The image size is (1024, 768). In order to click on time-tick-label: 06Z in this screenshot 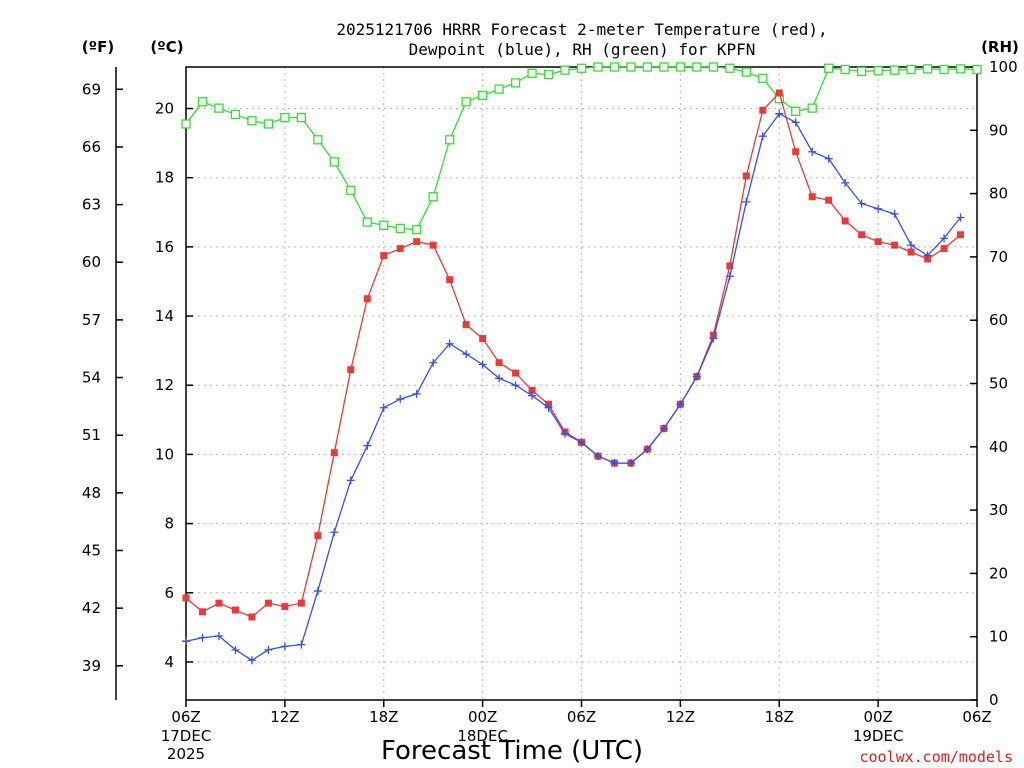, I will do `click(581, 717)`.